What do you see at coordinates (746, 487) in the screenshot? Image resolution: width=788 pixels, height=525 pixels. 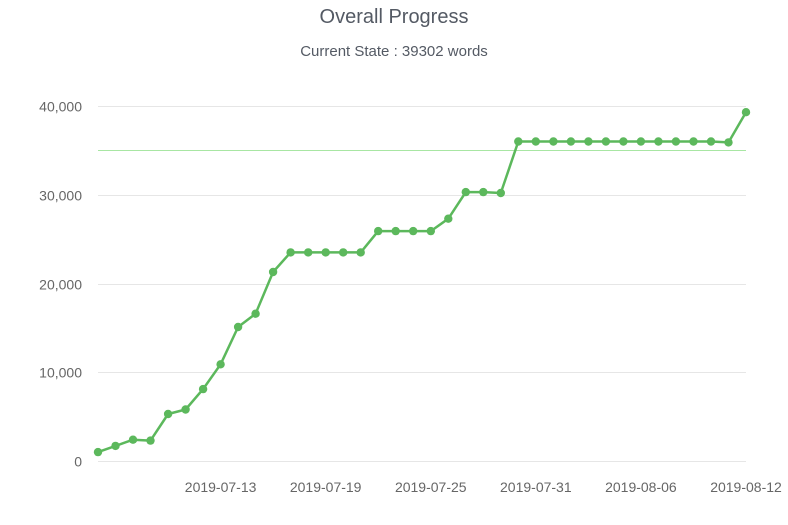 I see `x-tick-label: 2019-08-12` at bounding box center [746, 487].